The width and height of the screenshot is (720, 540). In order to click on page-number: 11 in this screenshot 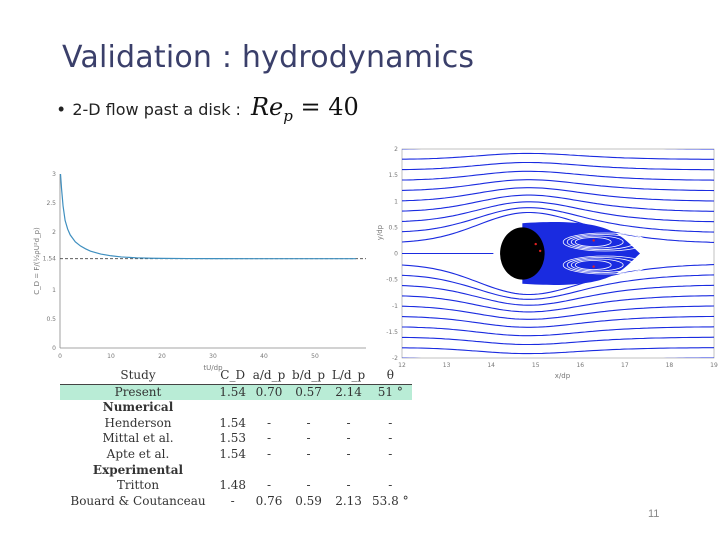, I will do `click(654, 514)`.